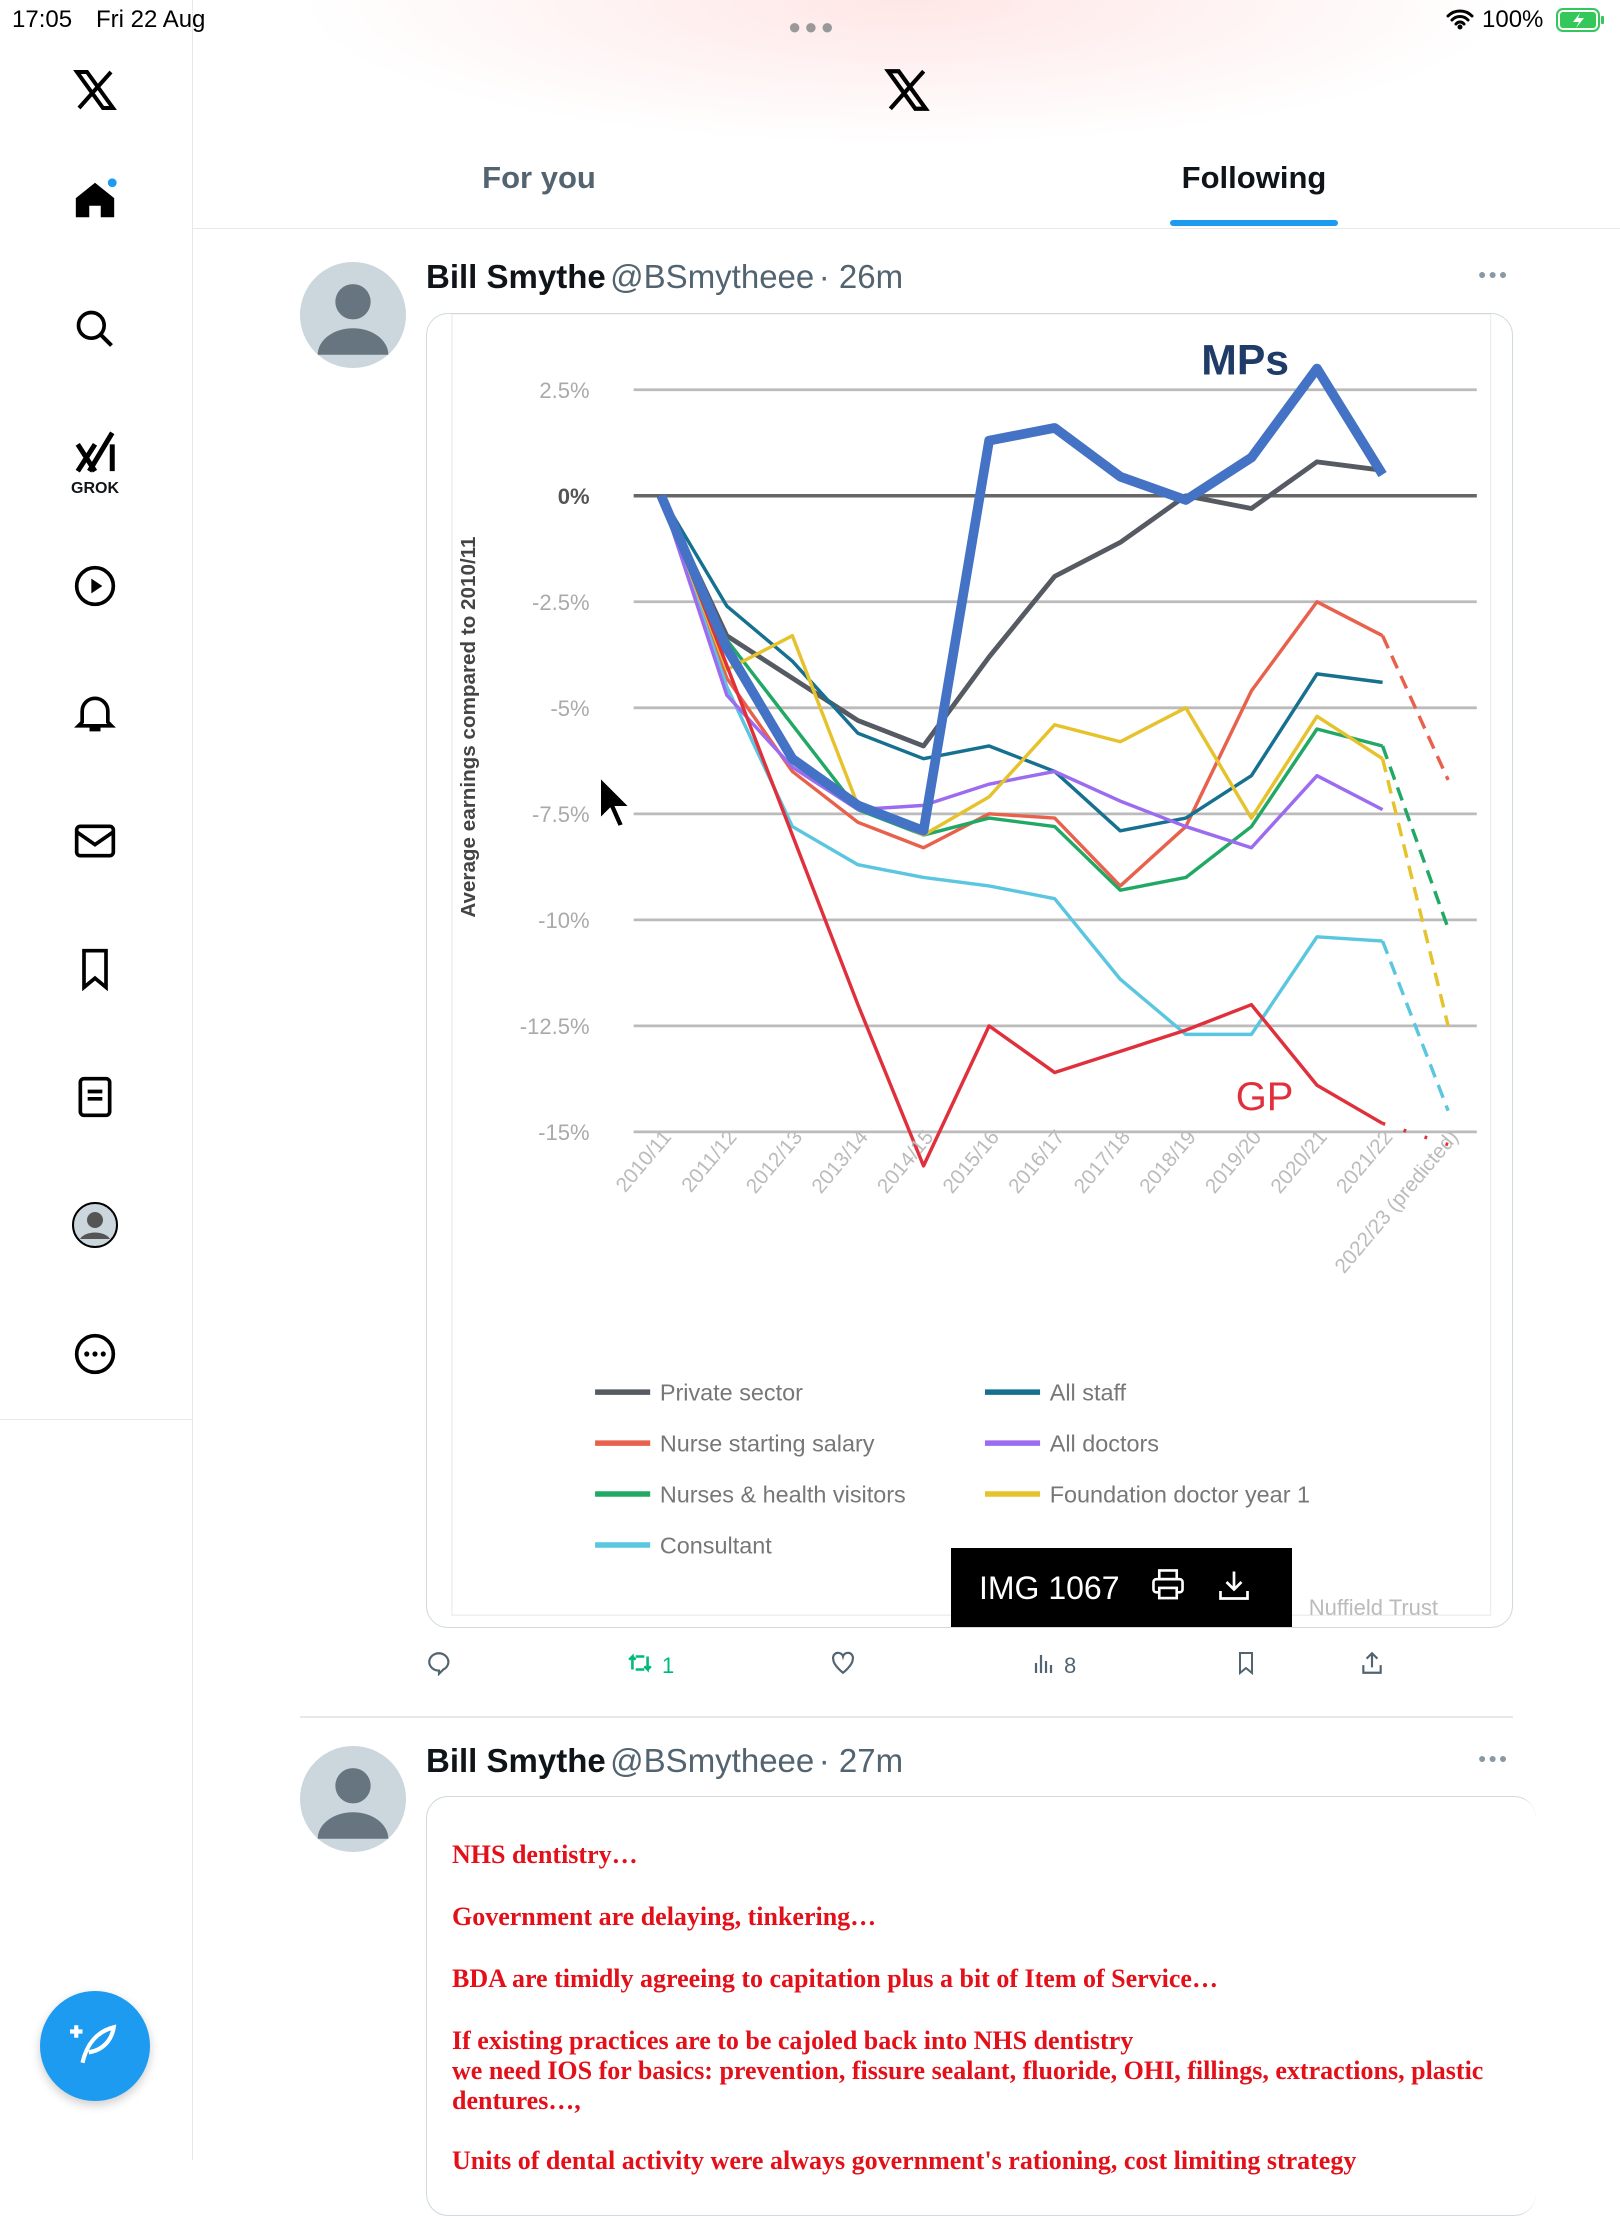 The height and width of the screenshot is (2216, 1620). Describe the element at coordinates (569, 708) in the screenshot. I see `y-tick-label: -5%` at that location.